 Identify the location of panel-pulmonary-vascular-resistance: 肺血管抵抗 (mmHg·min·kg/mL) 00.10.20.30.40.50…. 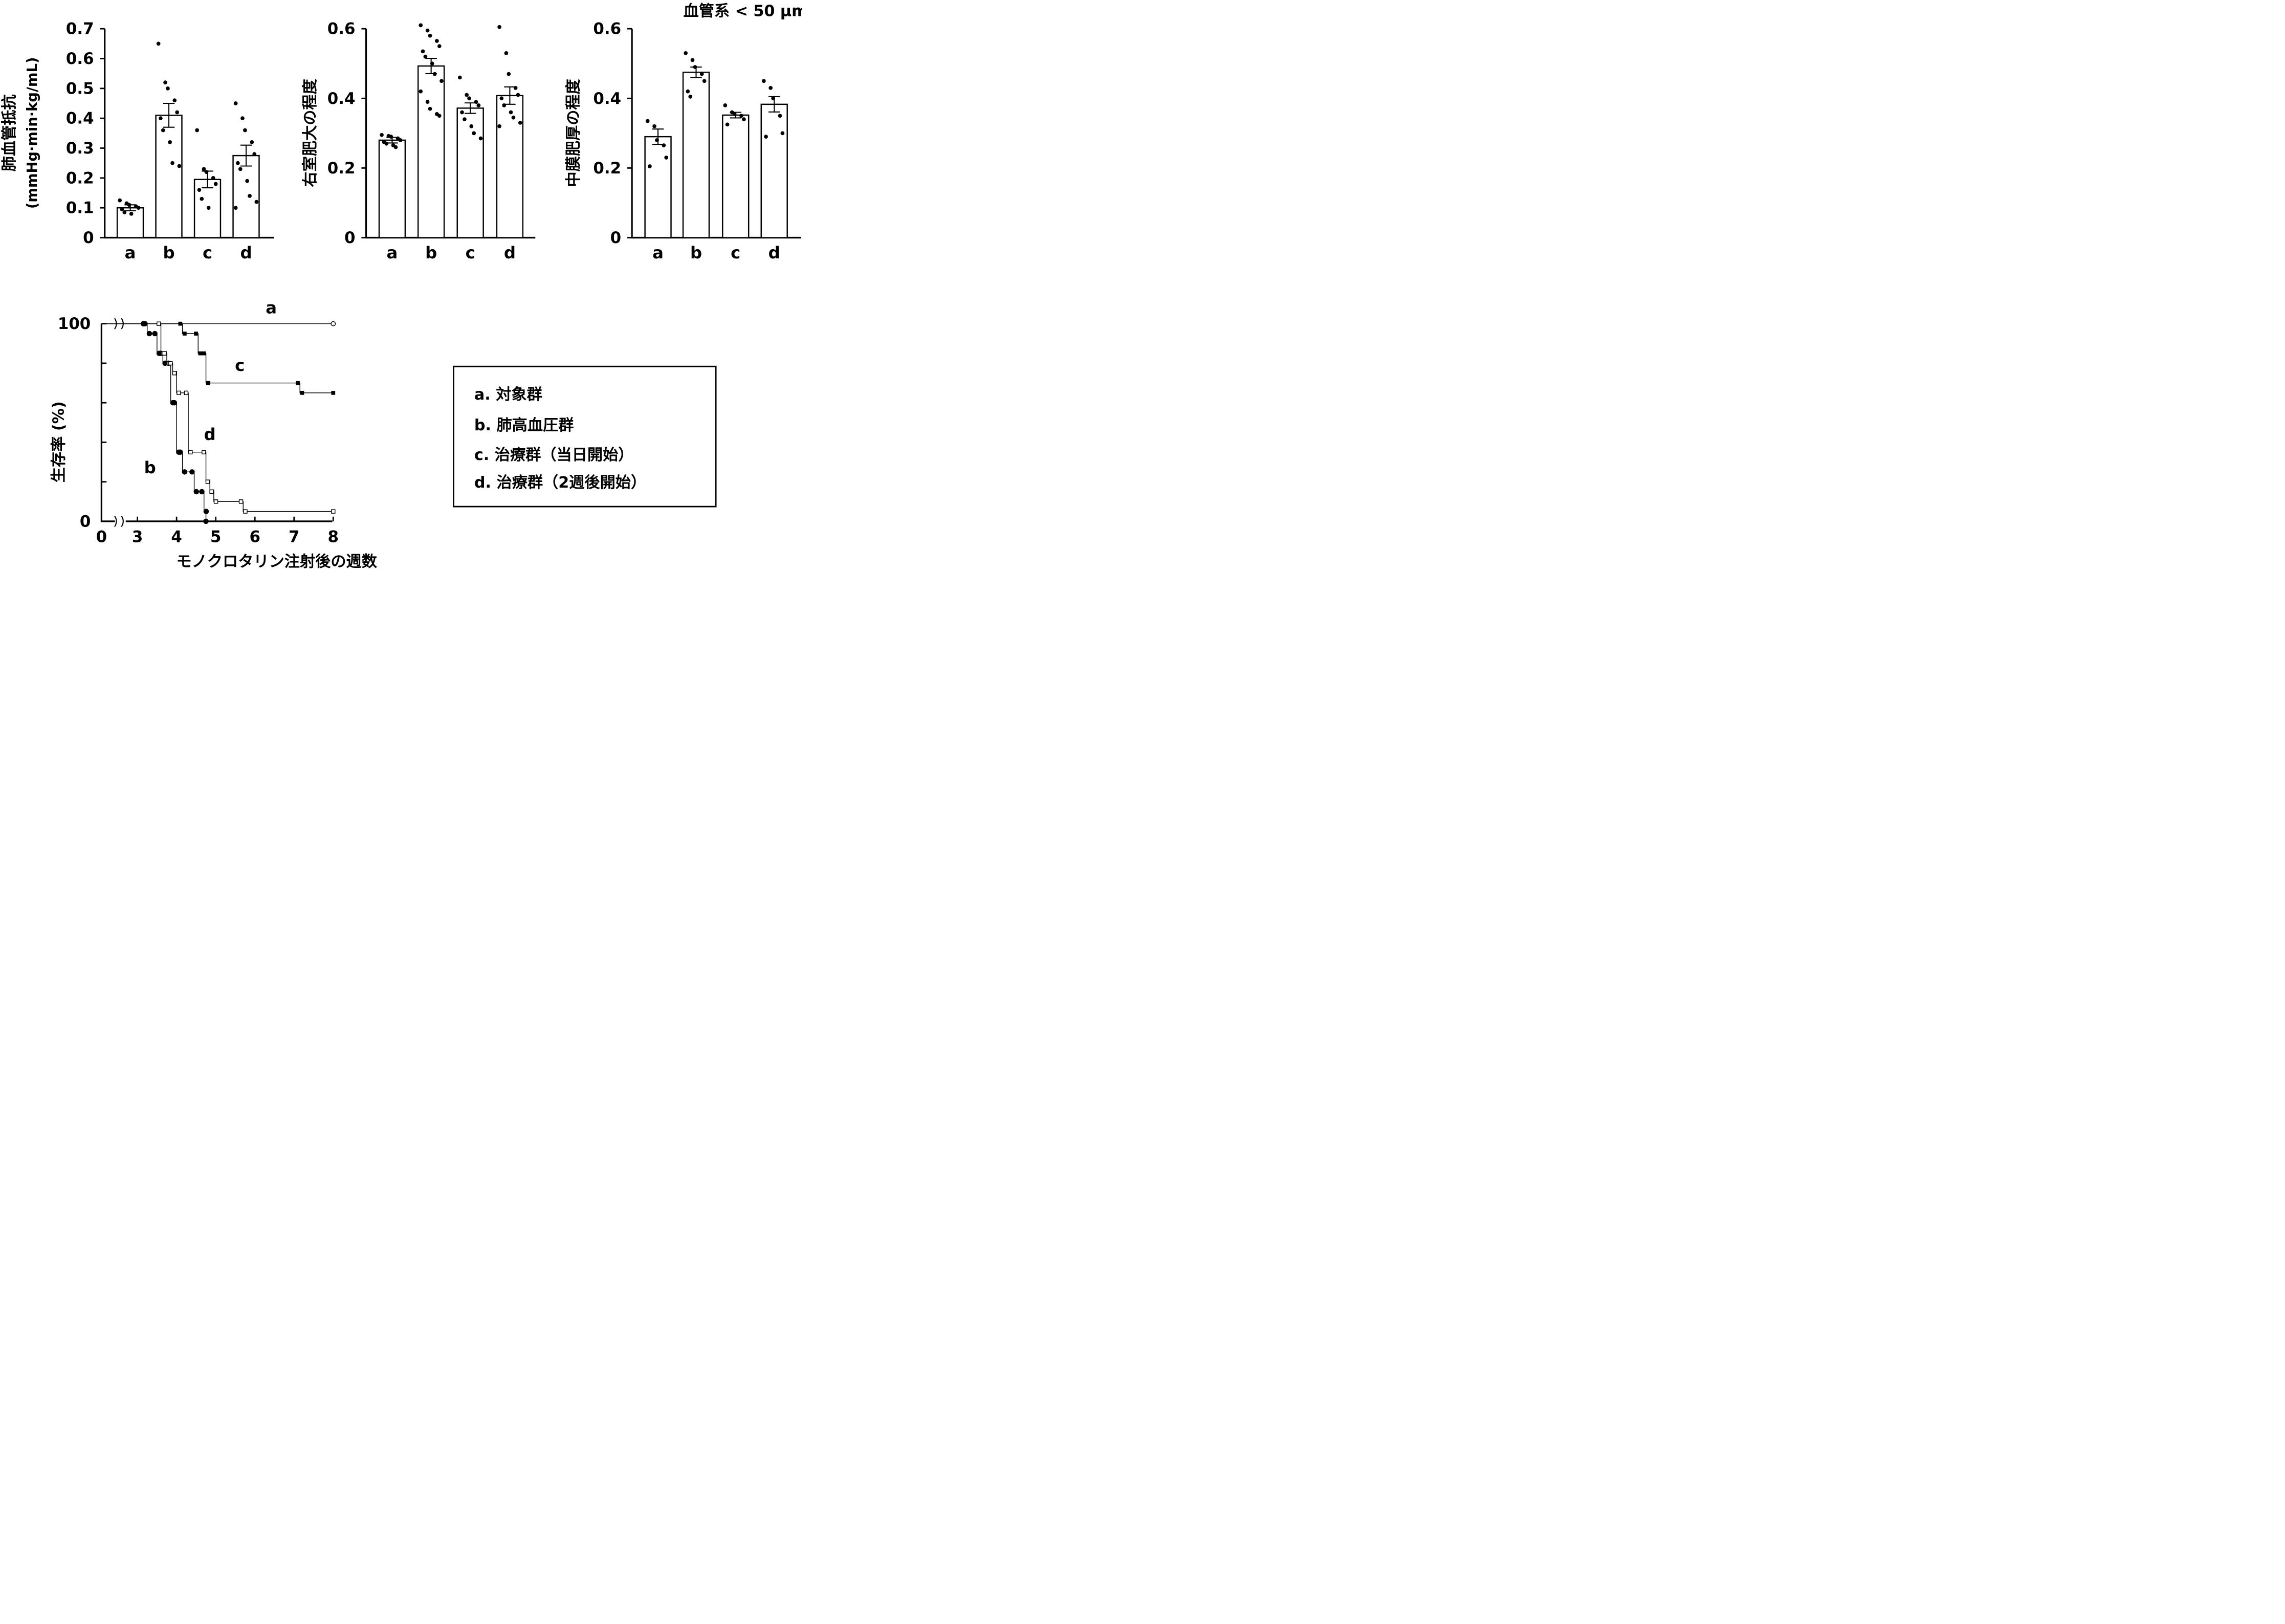
(137, 141).